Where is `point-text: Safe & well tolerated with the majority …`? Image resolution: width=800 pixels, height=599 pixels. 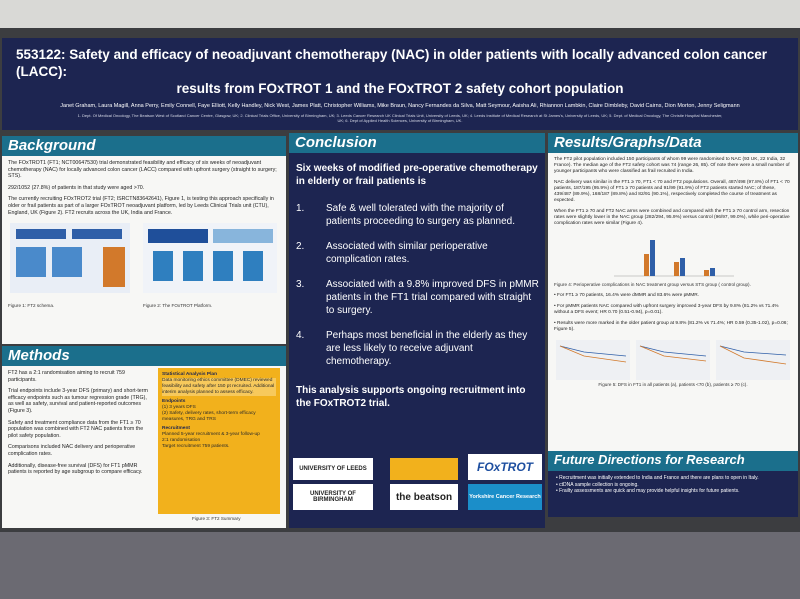 point-text: Safe & well tolerated with the majority … is located at coordinates (421, 215).